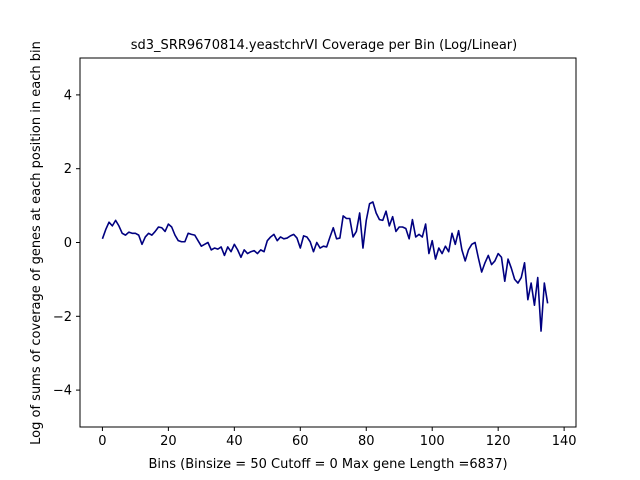  I want to click on y-tick-label: −4, so click(62, 391).